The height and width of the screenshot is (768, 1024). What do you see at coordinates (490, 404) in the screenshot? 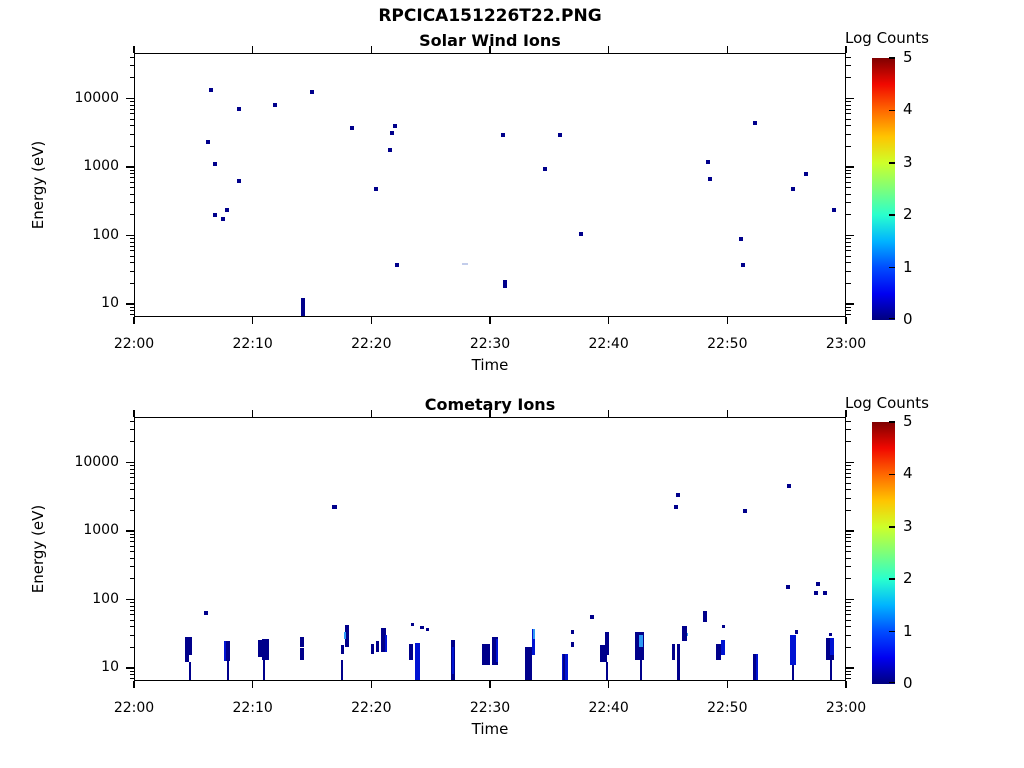
I see `panel-title-cometary-ions: Cometary Ions` at bounding box center [490, 404].